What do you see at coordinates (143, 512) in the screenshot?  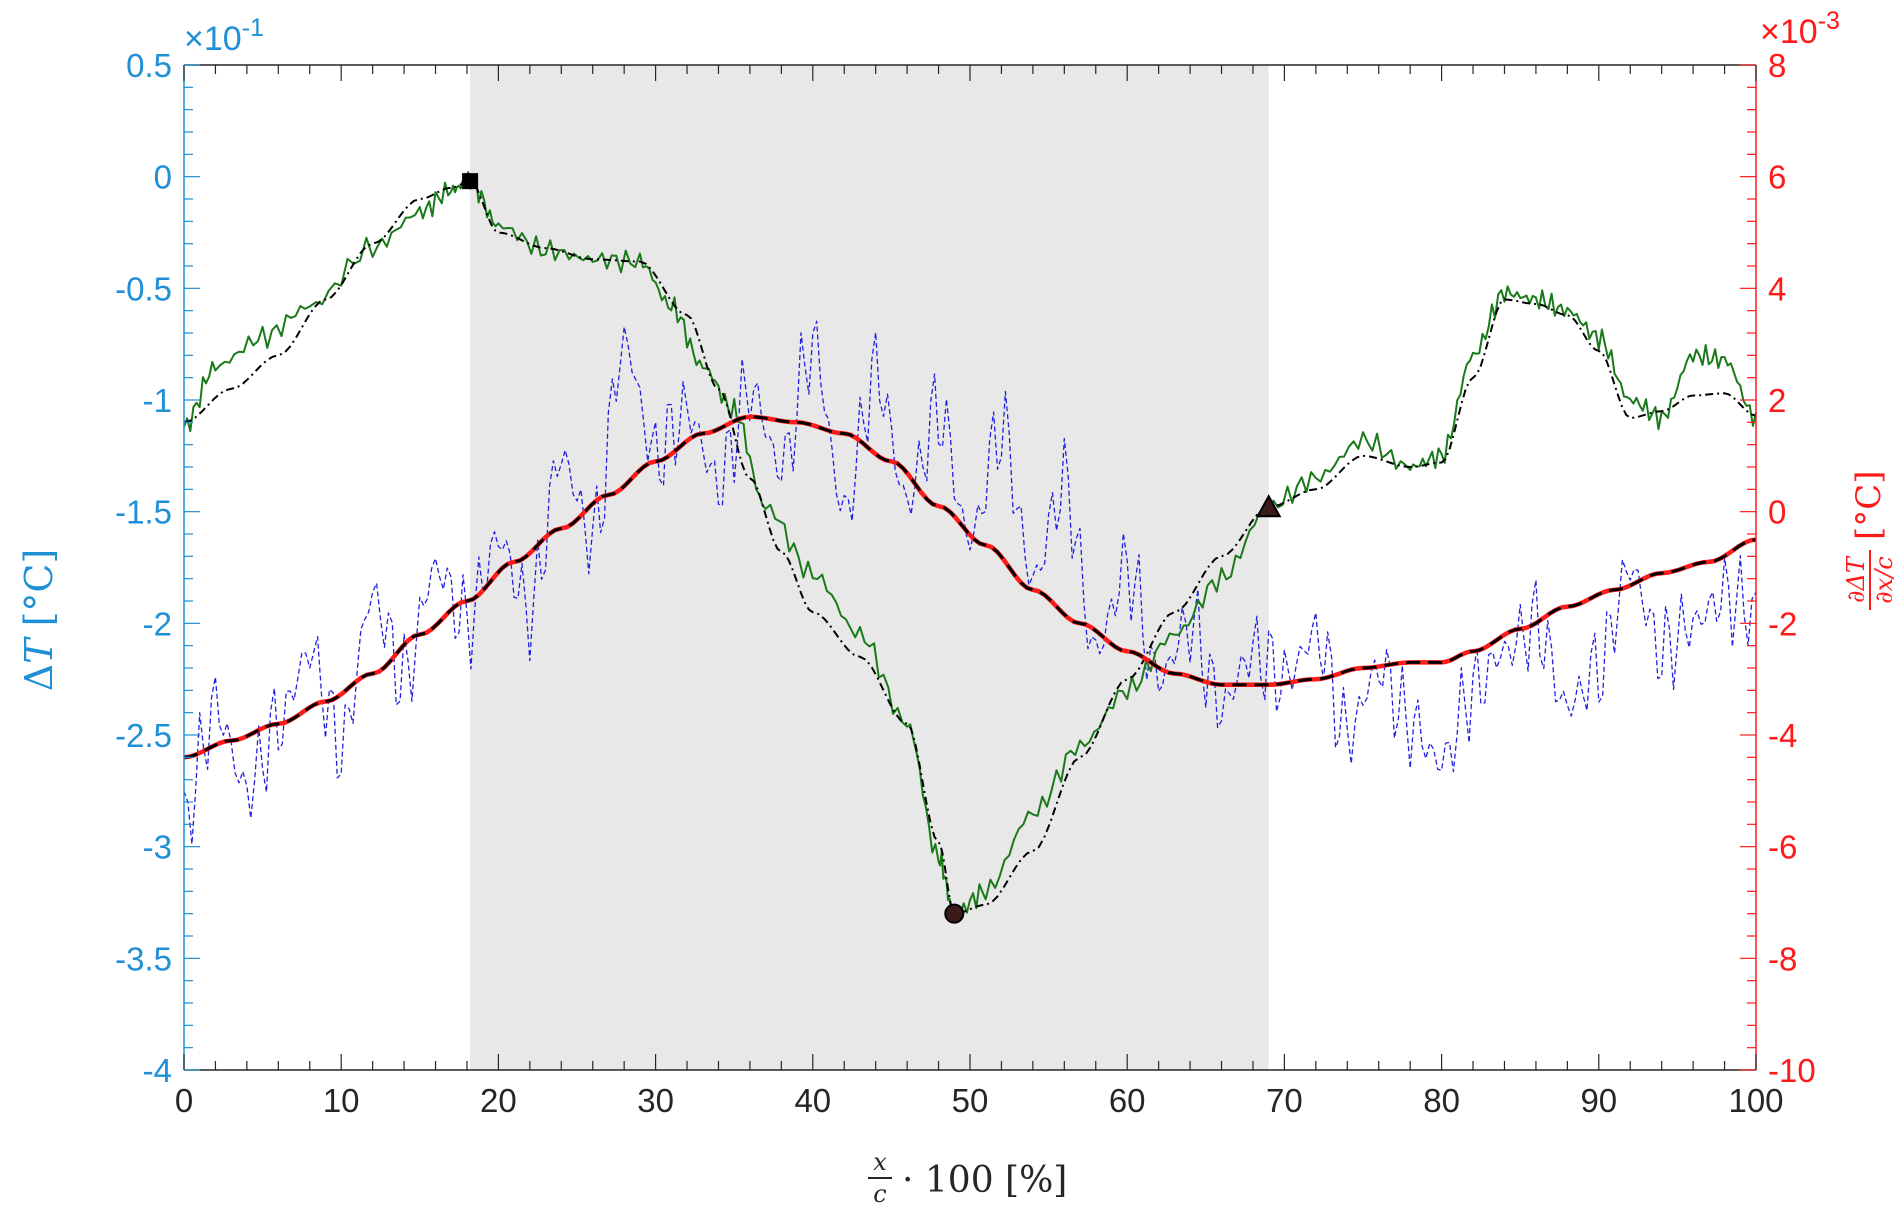 I see `y-left-tick-label: -1.5` at bounding box center [143, 512].